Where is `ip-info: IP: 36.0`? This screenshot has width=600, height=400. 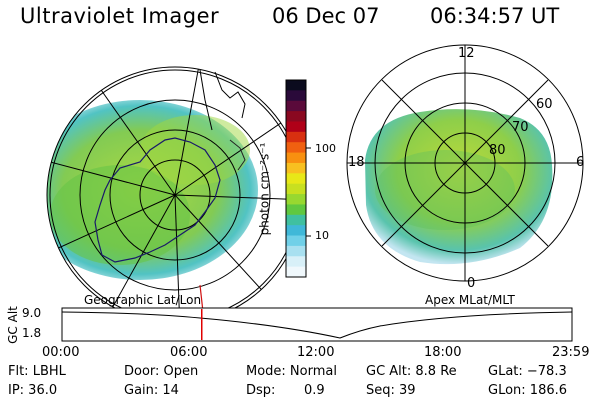
ip-info: IP: 36.0 is located at coordinates (33, 390).